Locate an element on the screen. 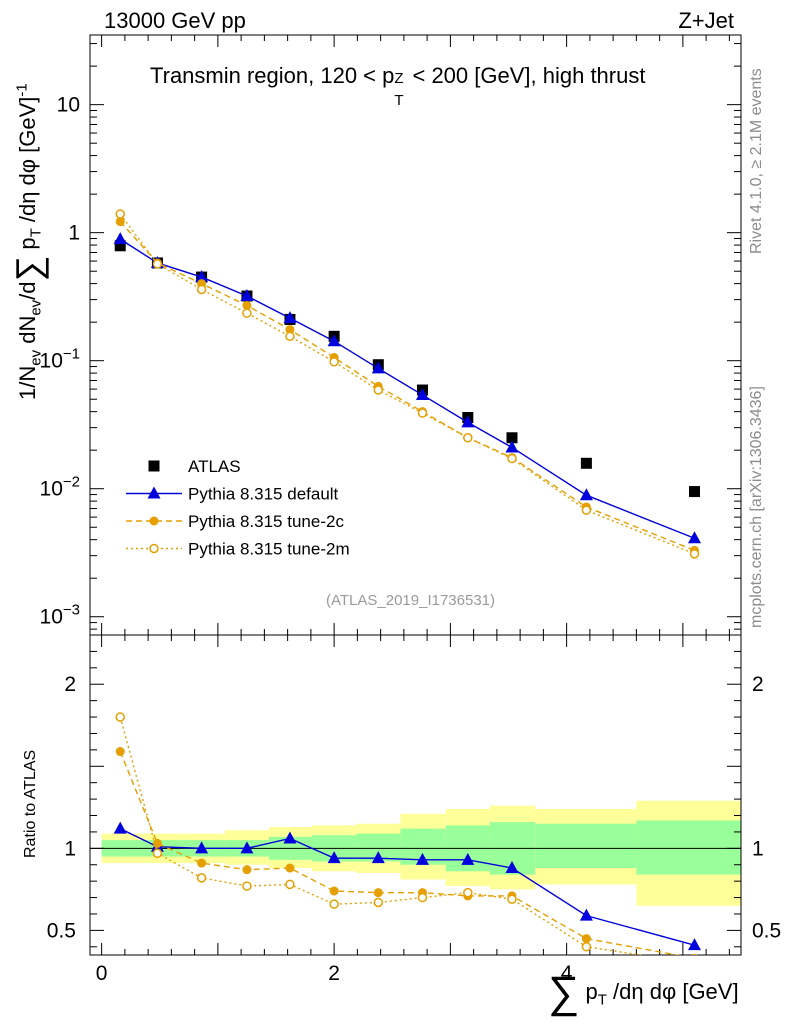  y-tick-label: 10⁻¹ is located at coordinates (60, 359).